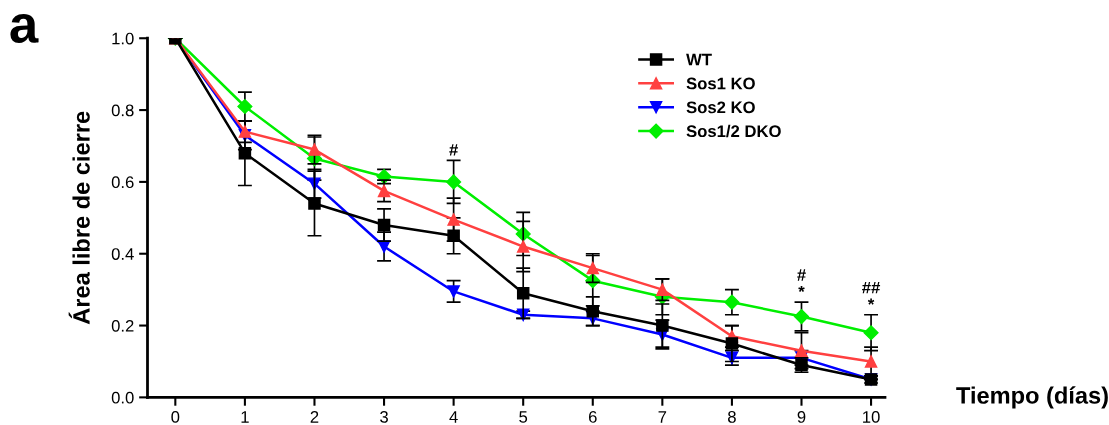  What do you see at coordinates (699, 59) in the screenshot?
I see `legend-label: WT` at bounding box center [699, 59].